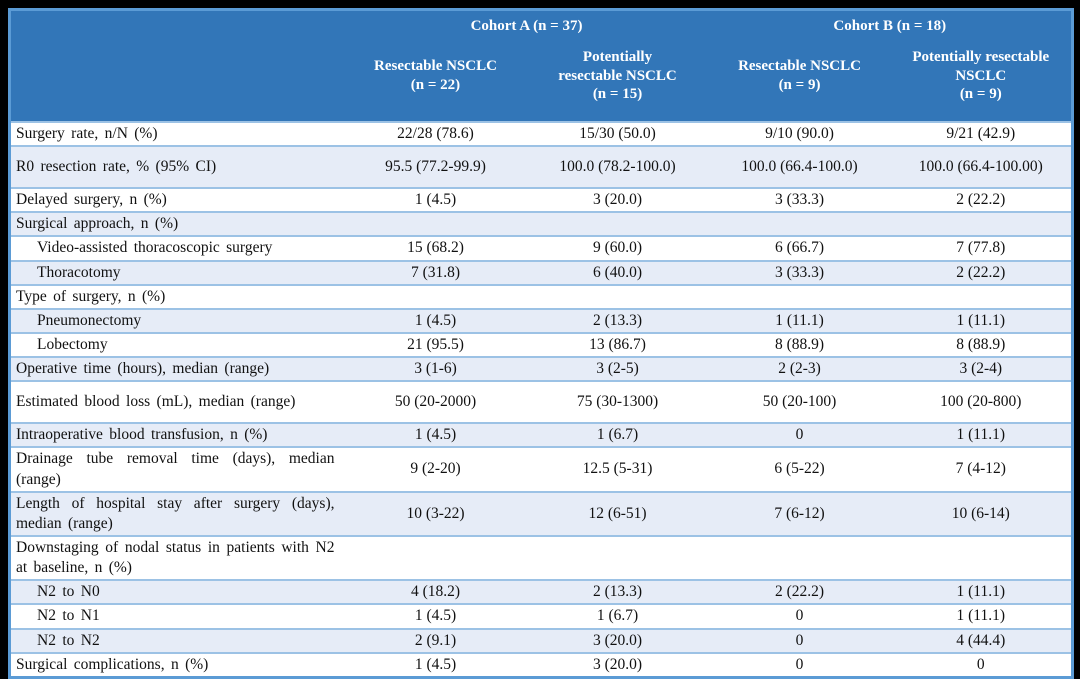 This screenshot has height=679, width=1080. I want to click on cell-cohort-a-potentially-resectable: 100.0 (78.2-100.0), so click(617, 167).